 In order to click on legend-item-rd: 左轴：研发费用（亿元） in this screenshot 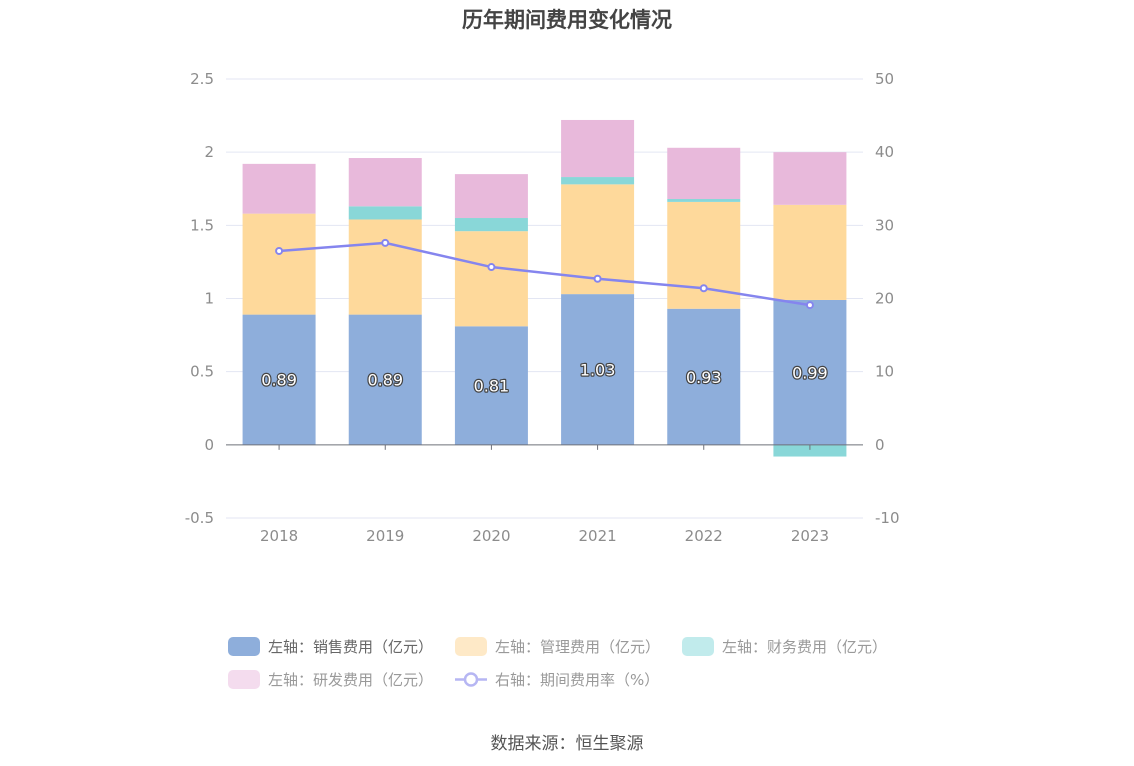, I will do `click(330, 679)`.